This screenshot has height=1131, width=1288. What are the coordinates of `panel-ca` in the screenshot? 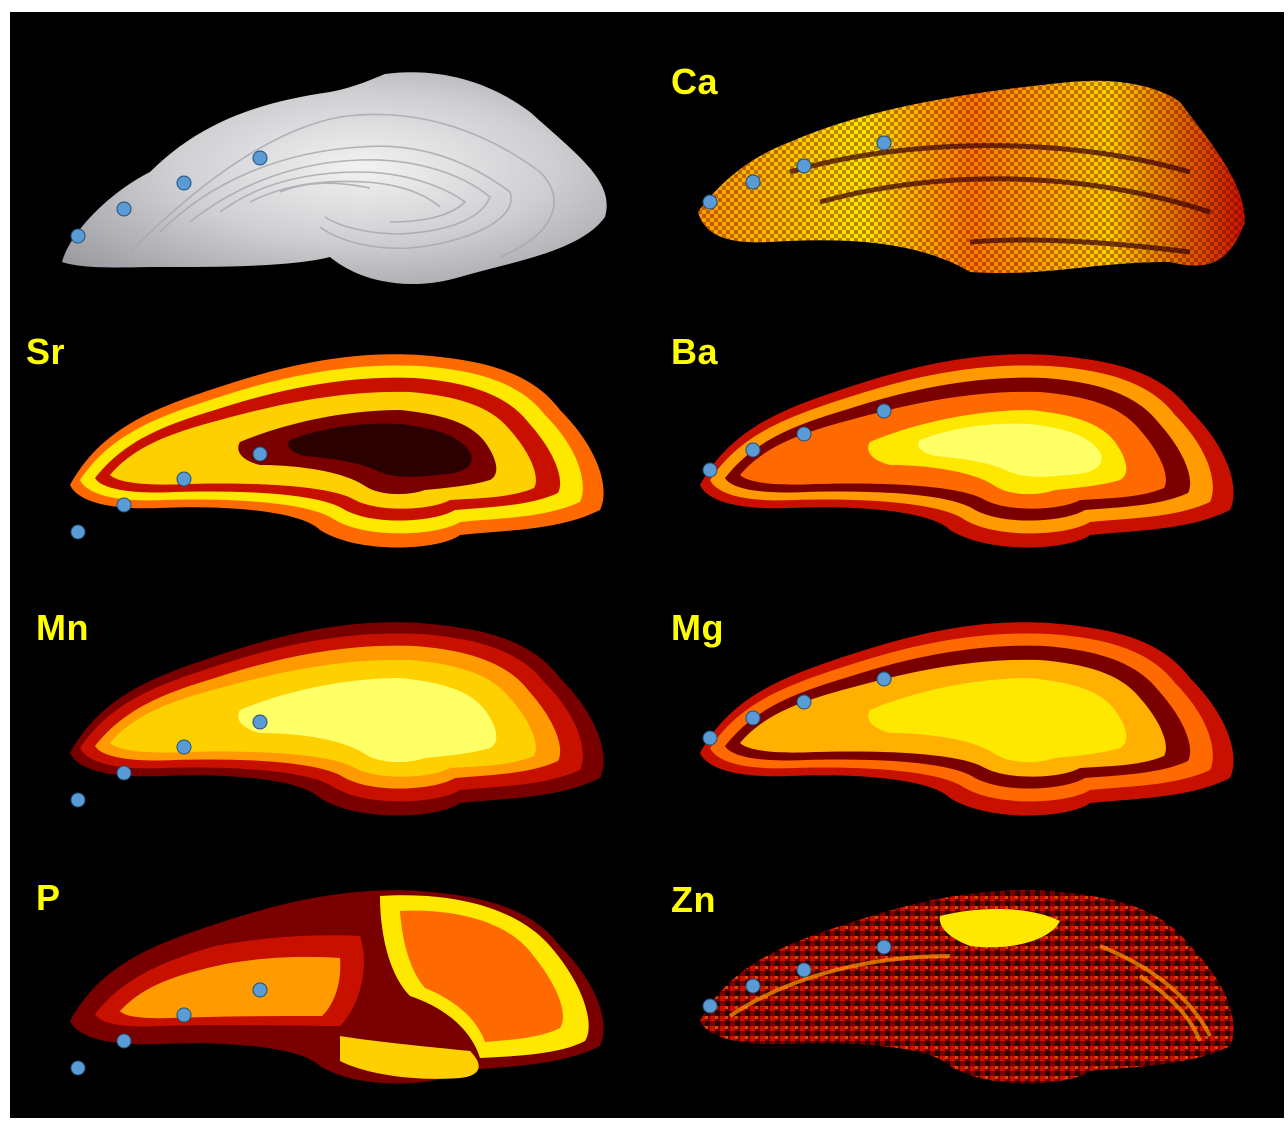 It's located at (970, 191).